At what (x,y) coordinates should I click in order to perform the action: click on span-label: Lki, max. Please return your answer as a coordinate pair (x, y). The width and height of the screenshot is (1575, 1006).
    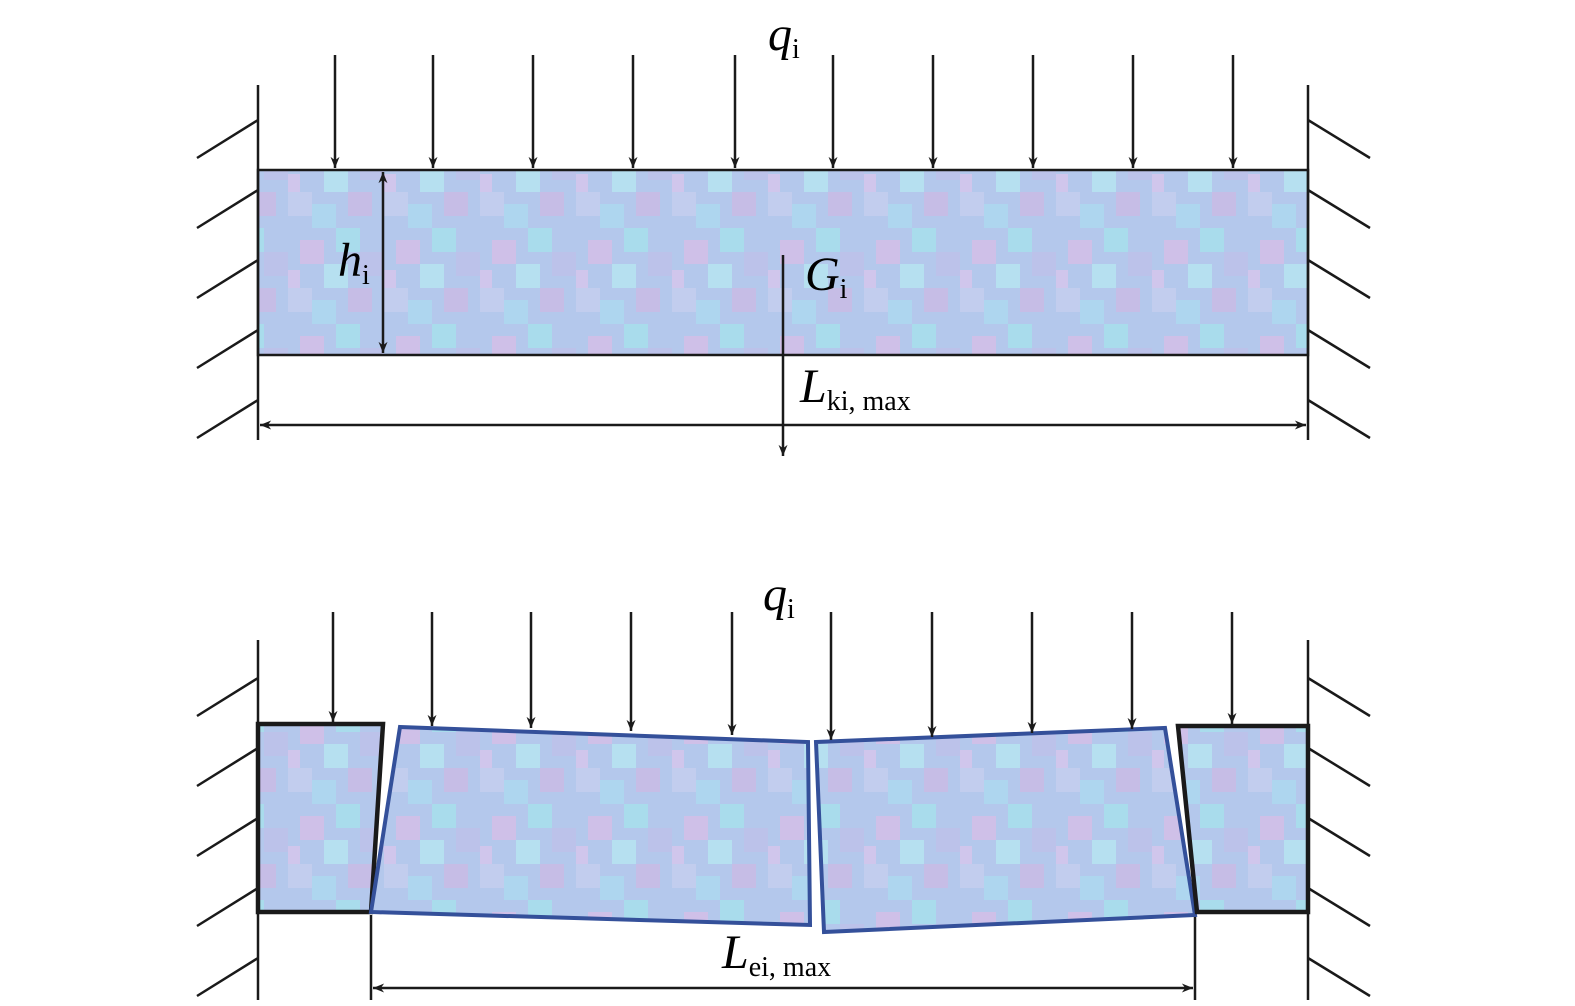
    Looking at the image, I should click on (855, 388).